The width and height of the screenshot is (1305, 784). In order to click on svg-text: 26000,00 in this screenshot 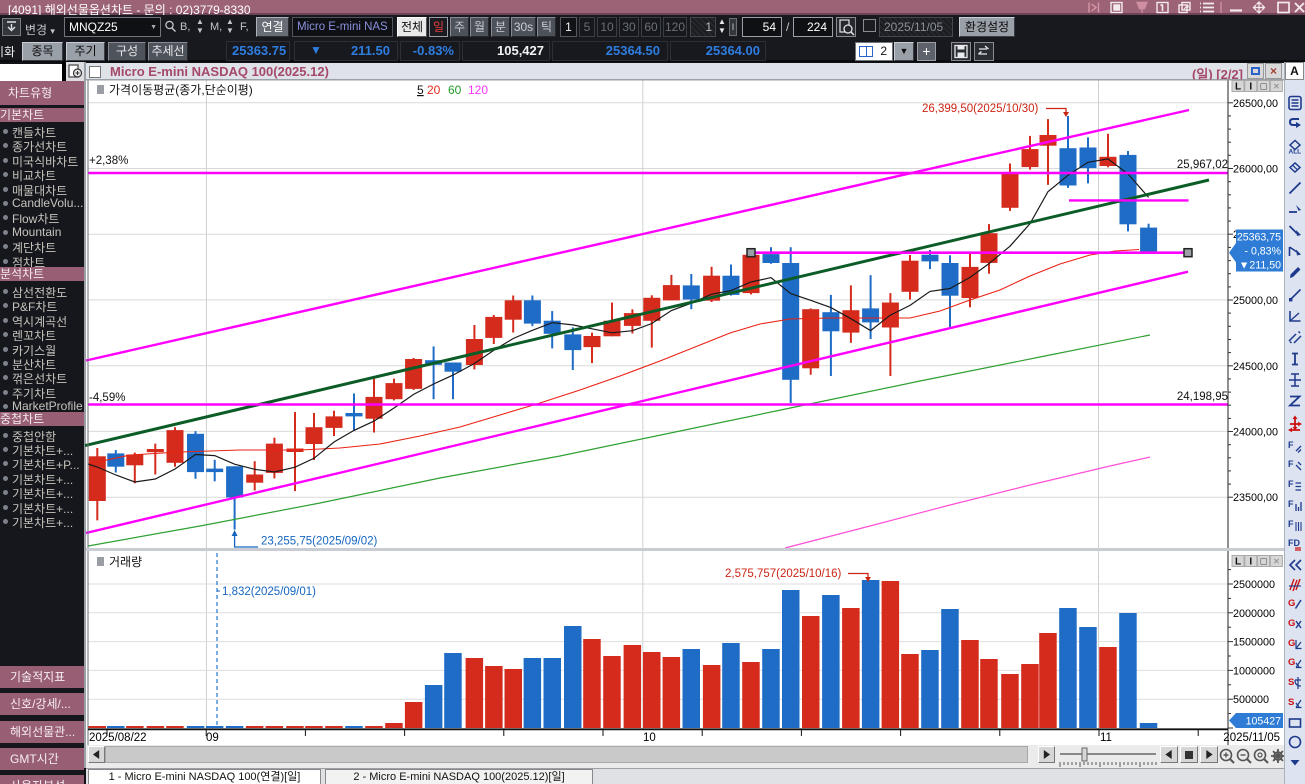, I will do `click(1255, 170)`.